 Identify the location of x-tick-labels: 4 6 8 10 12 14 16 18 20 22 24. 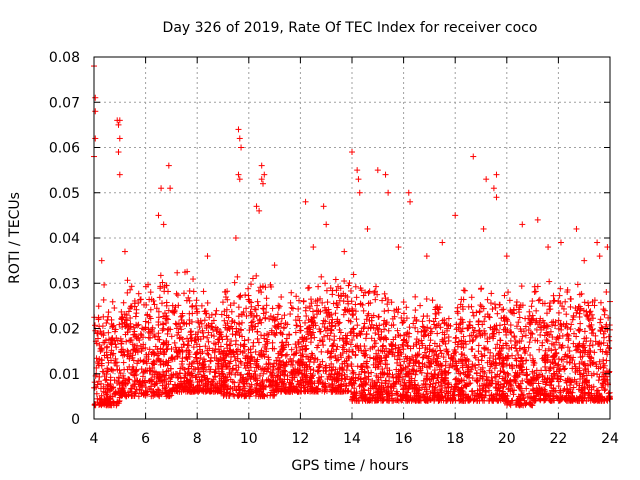
(354, 439).